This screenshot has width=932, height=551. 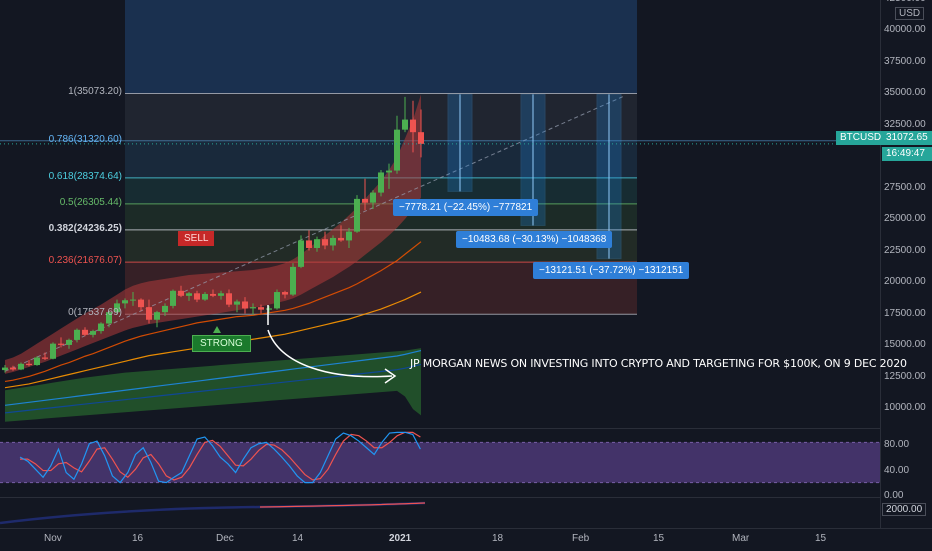 What do you see at coordinates (466, 539) in the screenshot?
I see `time-axis` at bounding box center [466, 539].